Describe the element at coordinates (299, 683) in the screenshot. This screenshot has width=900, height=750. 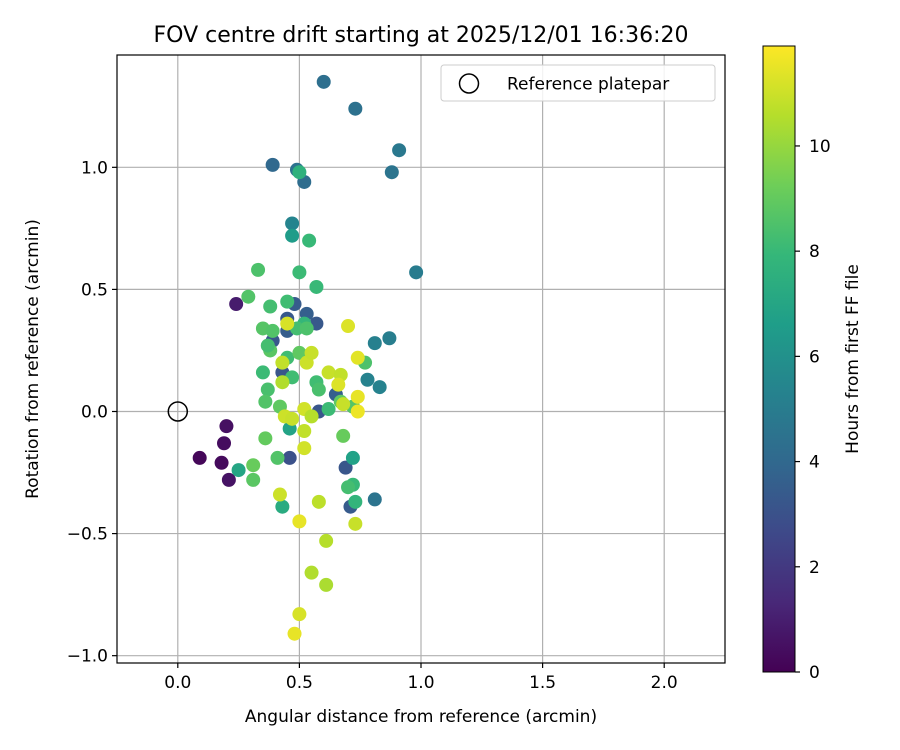
I see `x-tick-label: 0.5` at that location.